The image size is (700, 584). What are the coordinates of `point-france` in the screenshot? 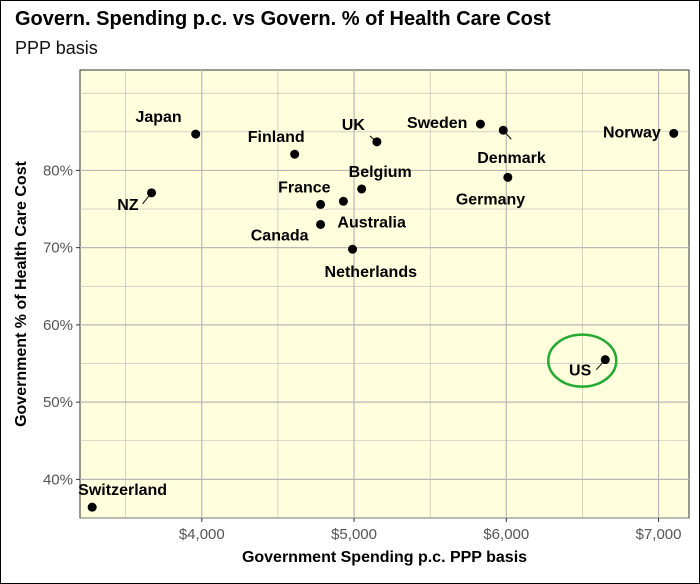 It's located at (321, 204).